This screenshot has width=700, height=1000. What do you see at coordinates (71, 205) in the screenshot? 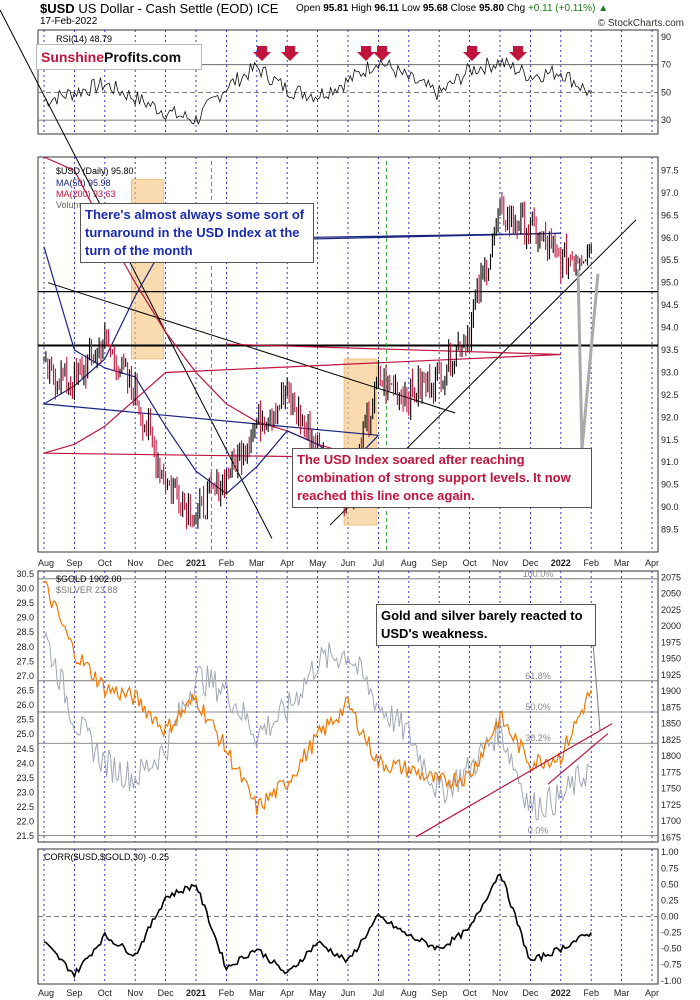
I see `volume-legend: Volume` at bounding box center [71, 205].